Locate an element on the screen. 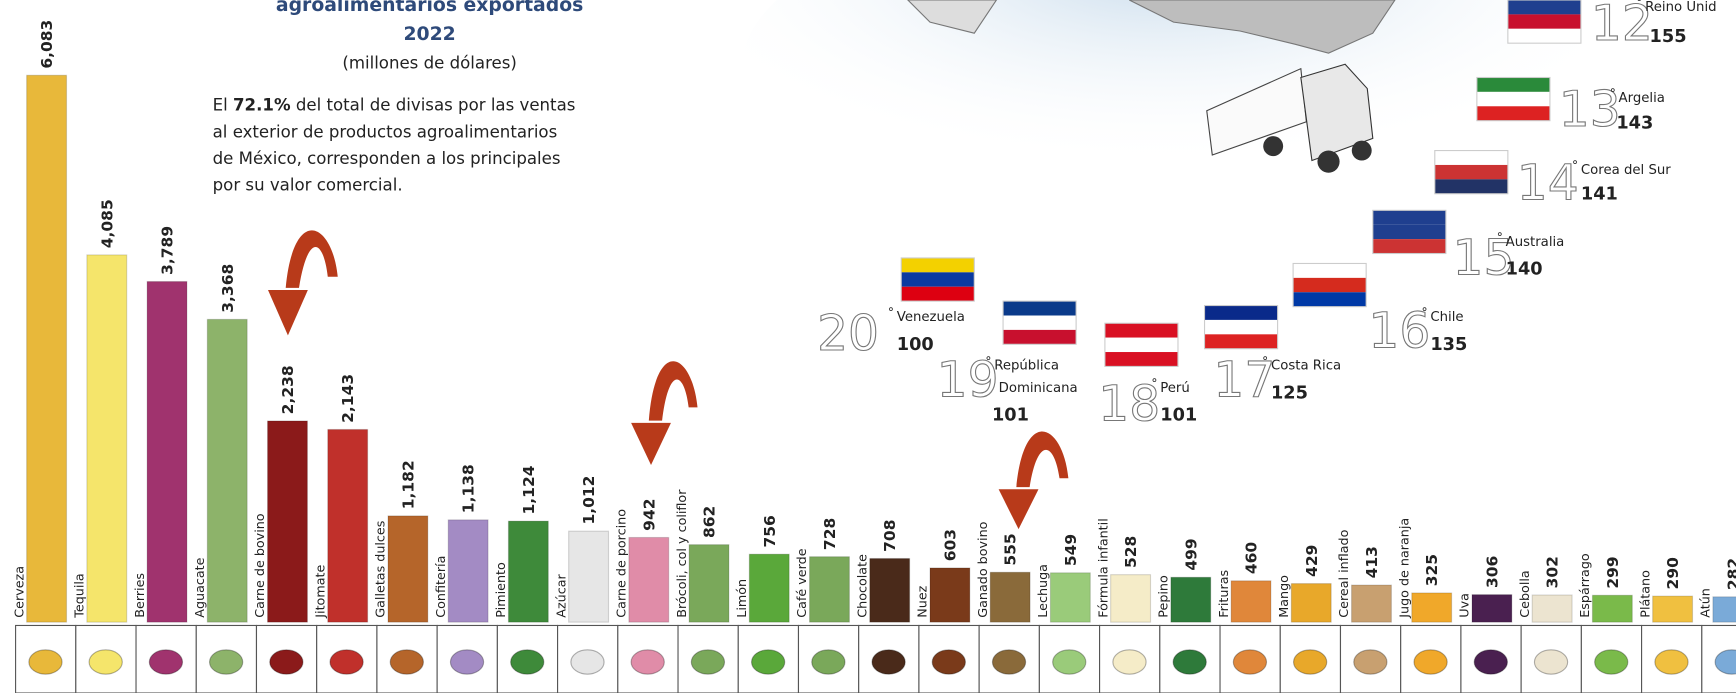 The image size is (1736, 693). category-label: Jugo de naranja is located at coordinates (1404, 568).